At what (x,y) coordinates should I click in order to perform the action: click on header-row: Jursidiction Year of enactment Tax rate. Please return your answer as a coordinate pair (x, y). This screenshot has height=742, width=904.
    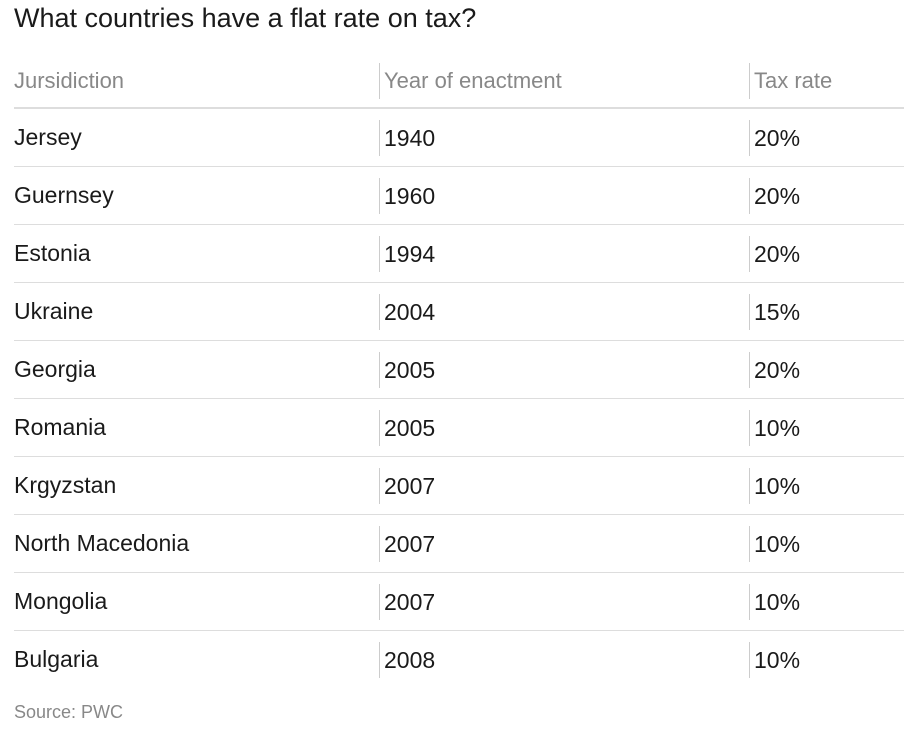
    Looking at the image, I should click on (459, 82).